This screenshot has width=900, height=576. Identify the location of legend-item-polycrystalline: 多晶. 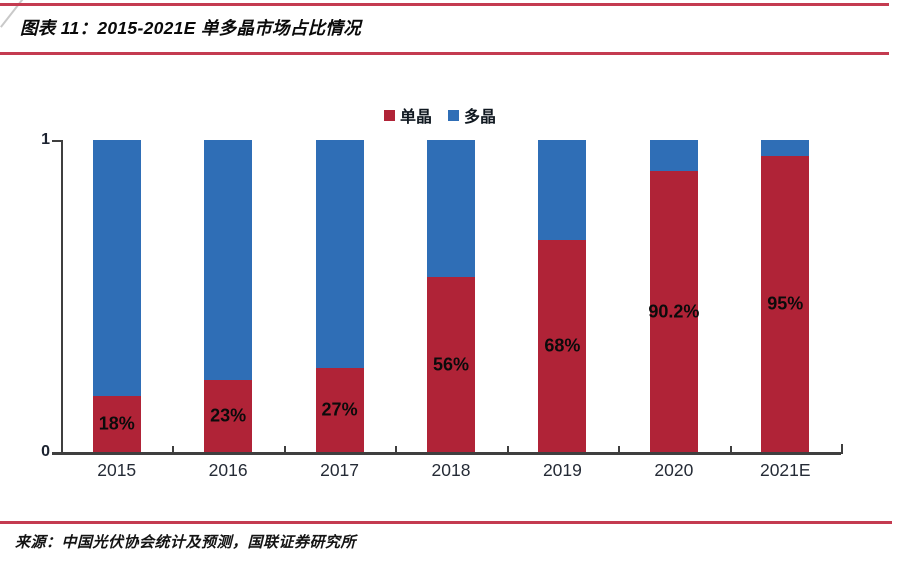
(472, 115).